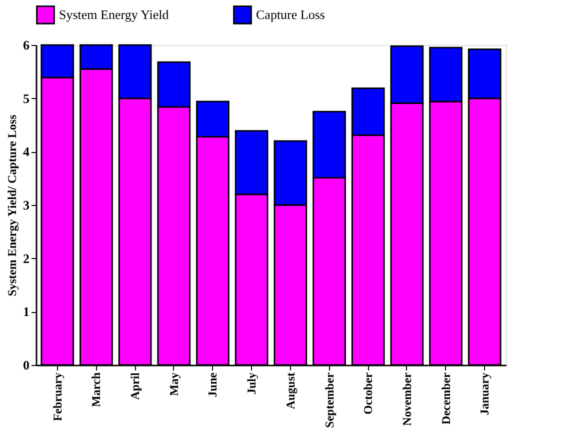 The height and width of the screenshot is (444, 565). I want to click on x-tick-label: May, so click(173, 384).